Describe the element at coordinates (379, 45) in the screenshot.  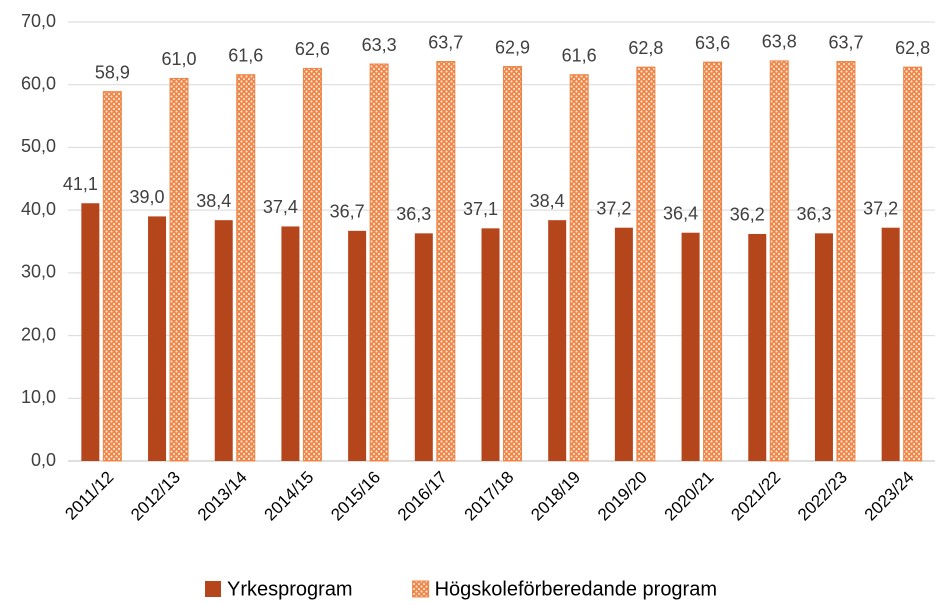
I see `value-label: 63,3` at that location.